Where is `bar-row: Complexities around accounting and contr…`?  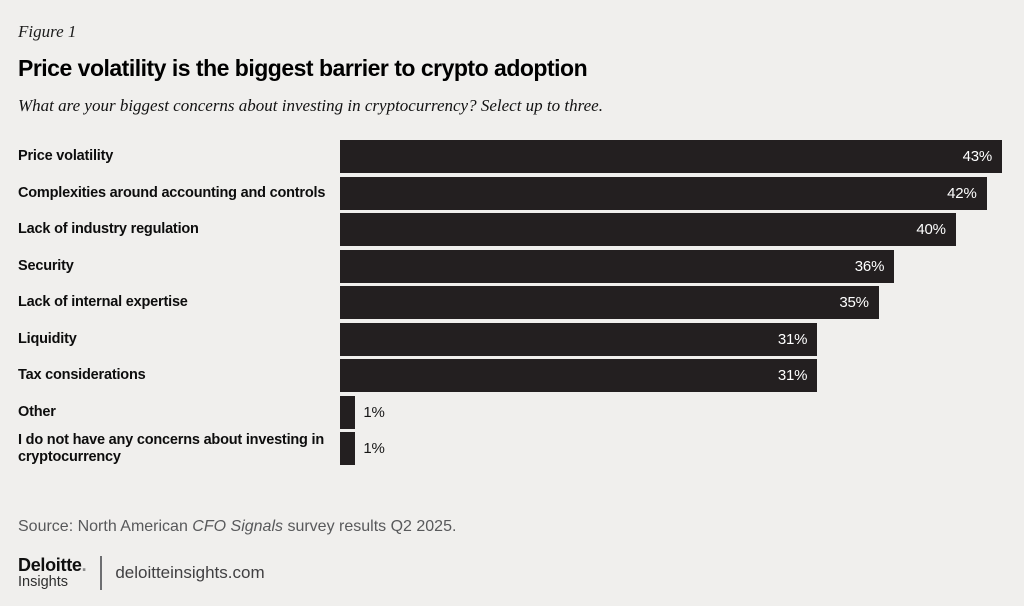
bar-row: Complexities around accounting and contr… is located at coordinates (510, 193).